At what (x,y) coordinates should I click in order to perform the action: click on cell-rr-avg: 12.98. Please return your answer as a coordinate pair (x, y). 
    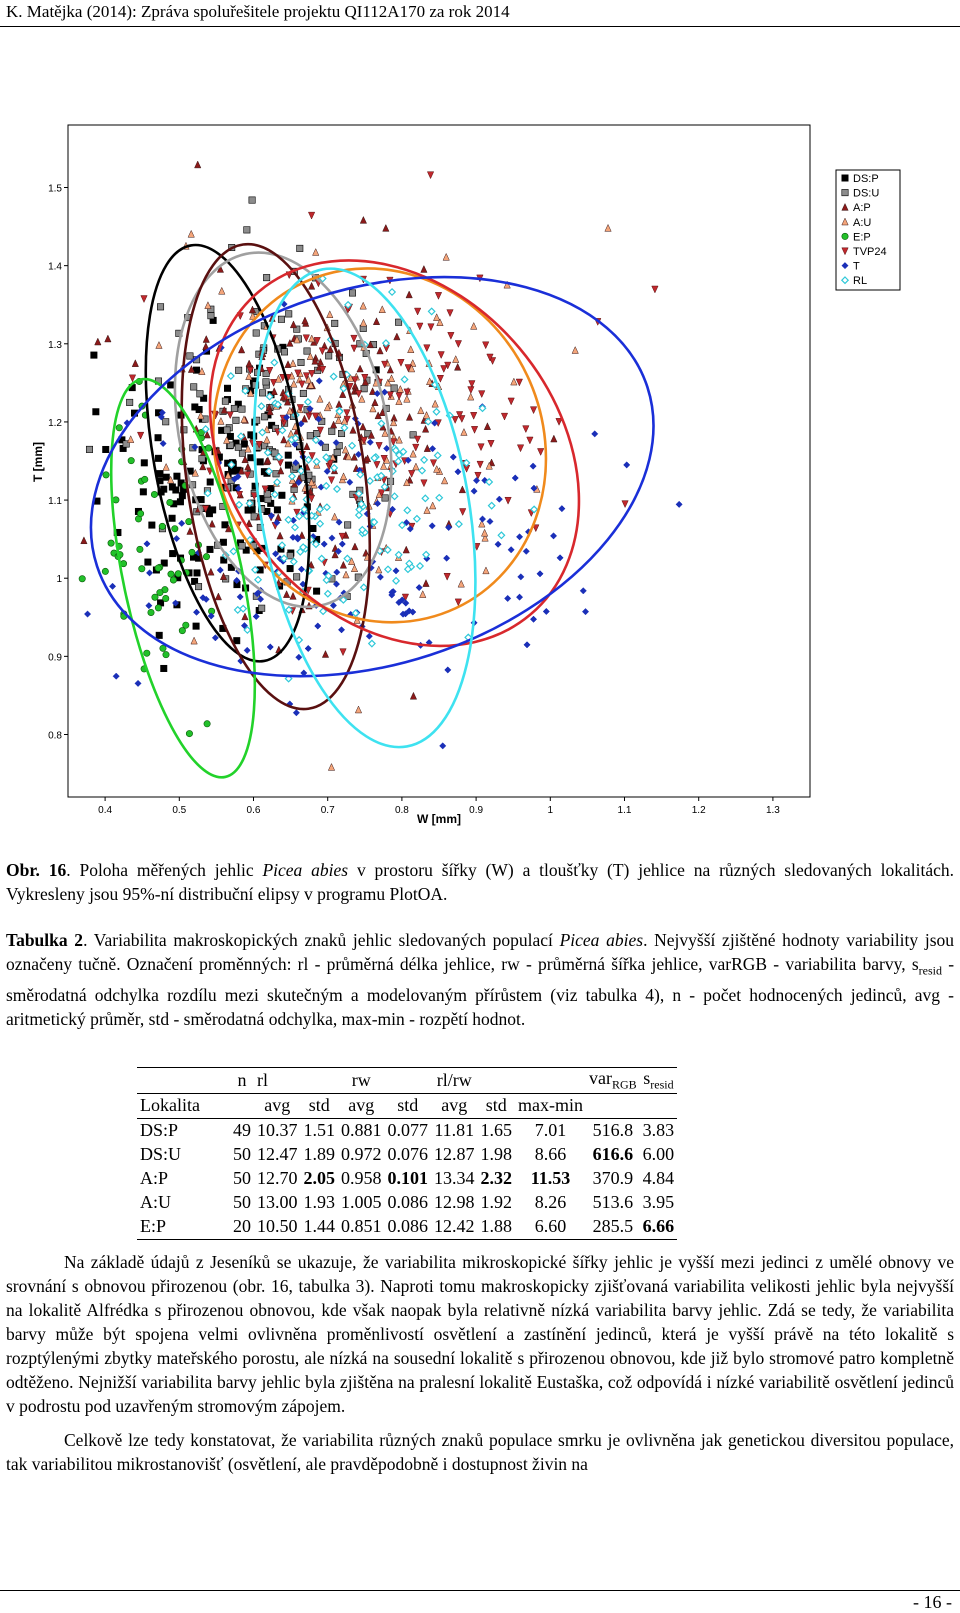
    Looking at the image, I should click on (454, 1202).